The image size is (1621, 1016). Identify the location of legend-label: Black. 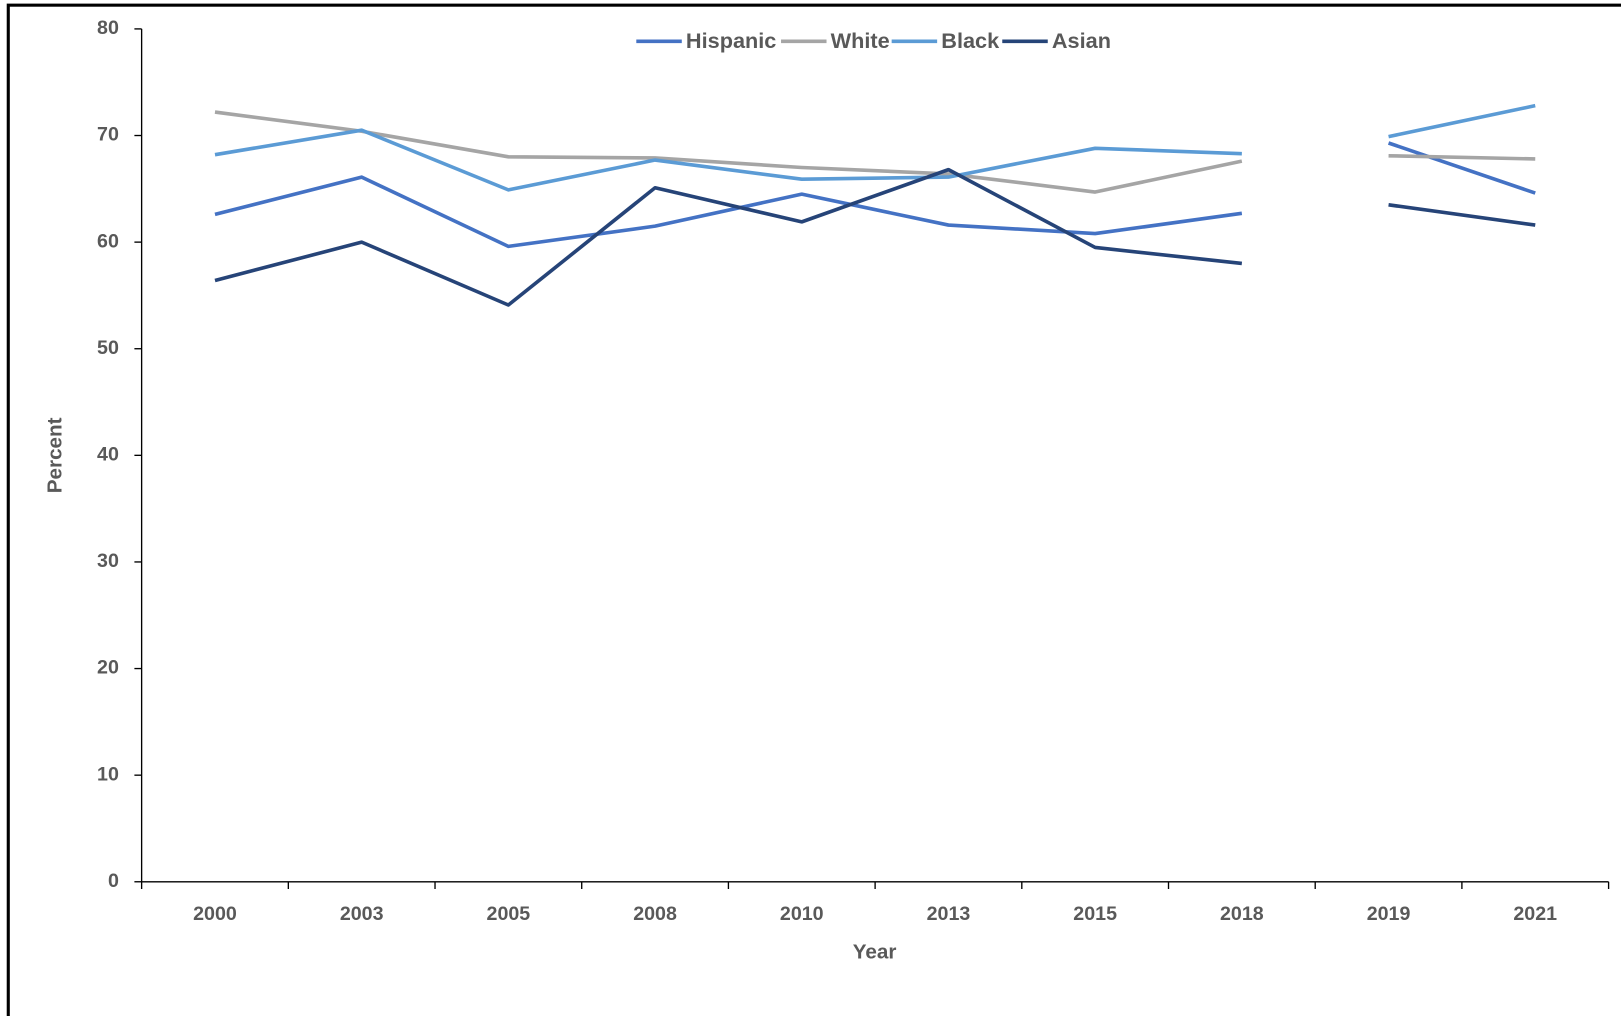
(970, 40).